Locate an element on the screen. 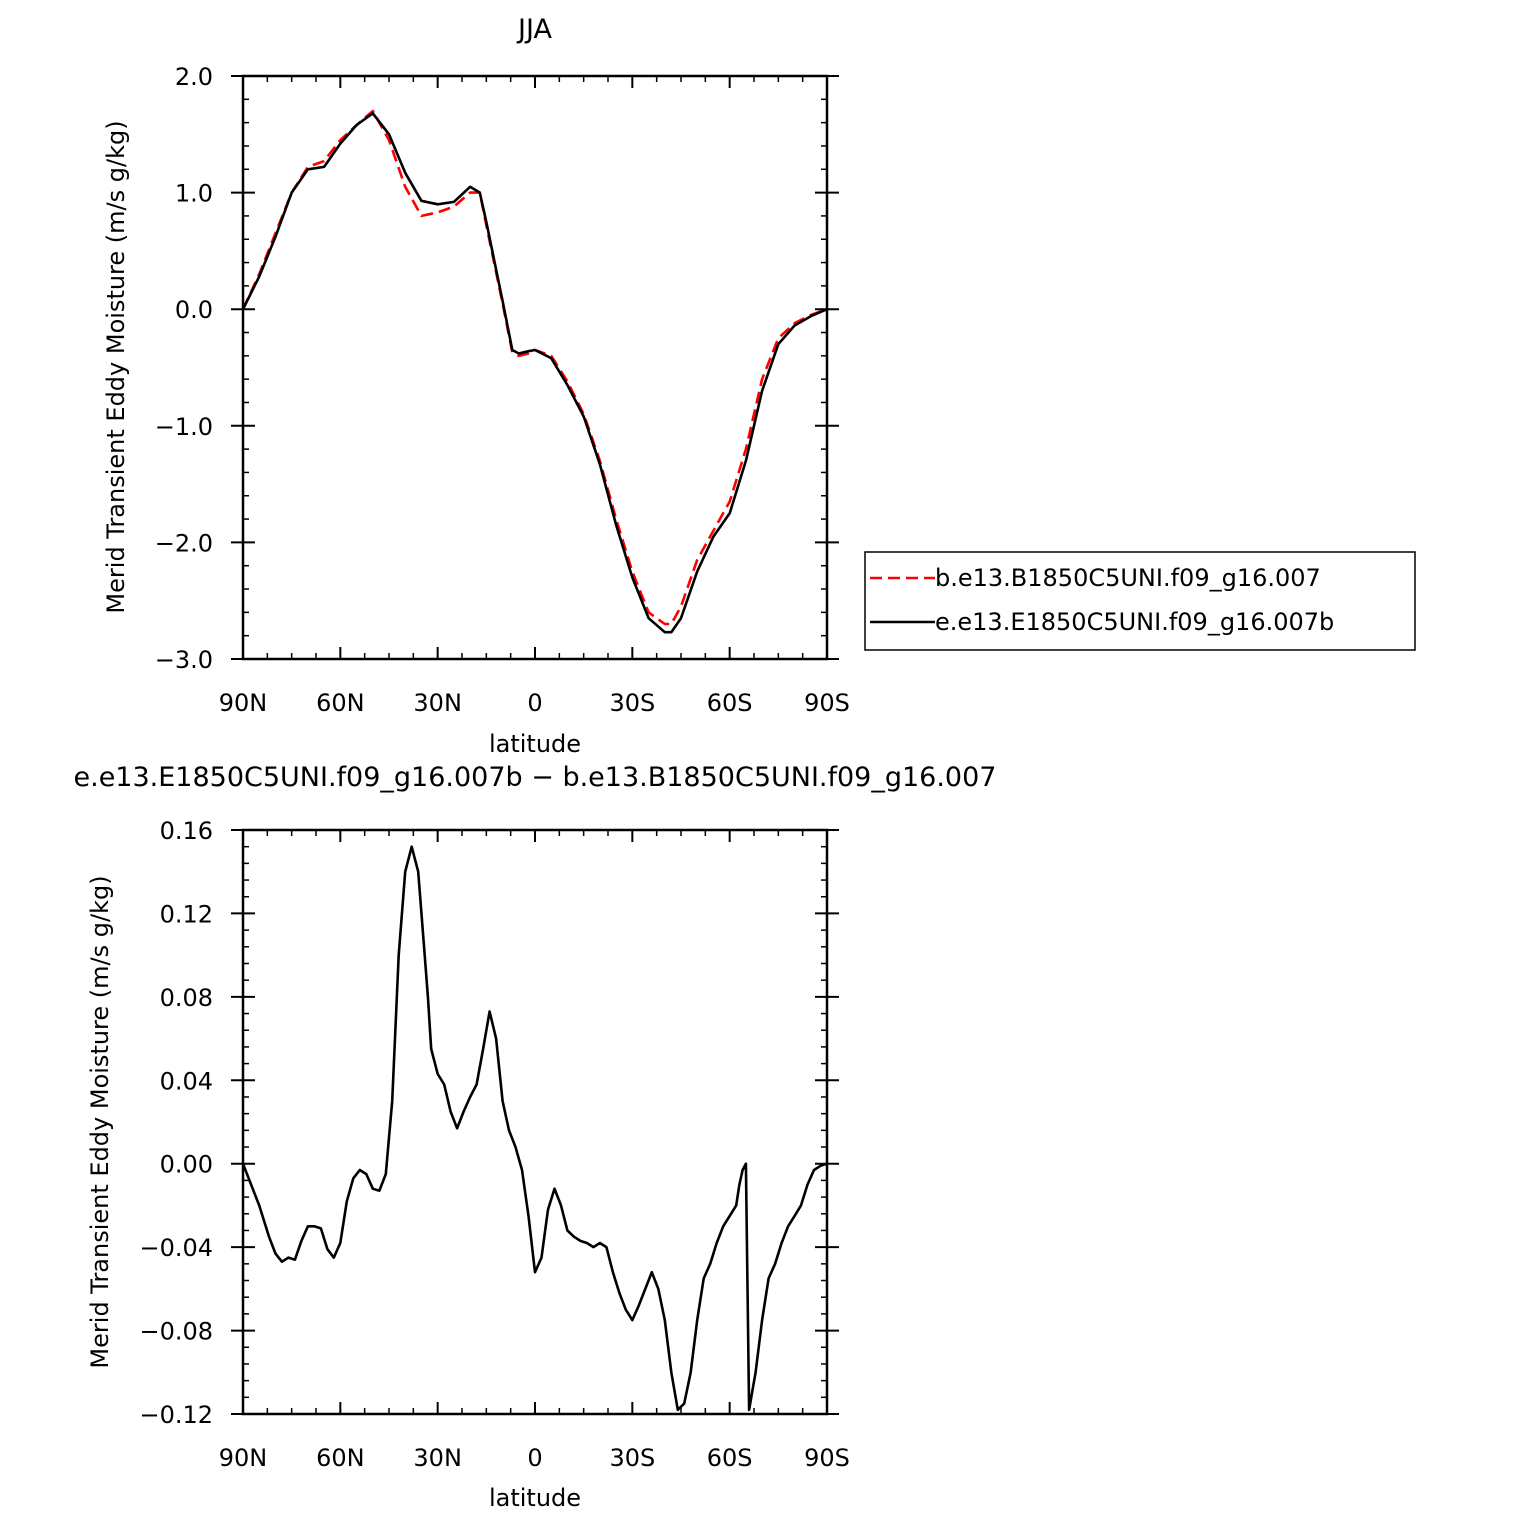 The height and width of the screenshot is (1519, 1519). top-panel-x-tick-label: 90N is located at coordinates (243, 703).